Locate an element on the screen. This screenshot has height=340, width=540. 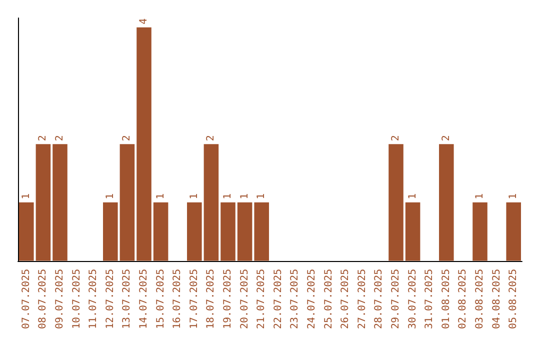
x-tick-label: 14.07.2025 is located at coordinates (144, 299).